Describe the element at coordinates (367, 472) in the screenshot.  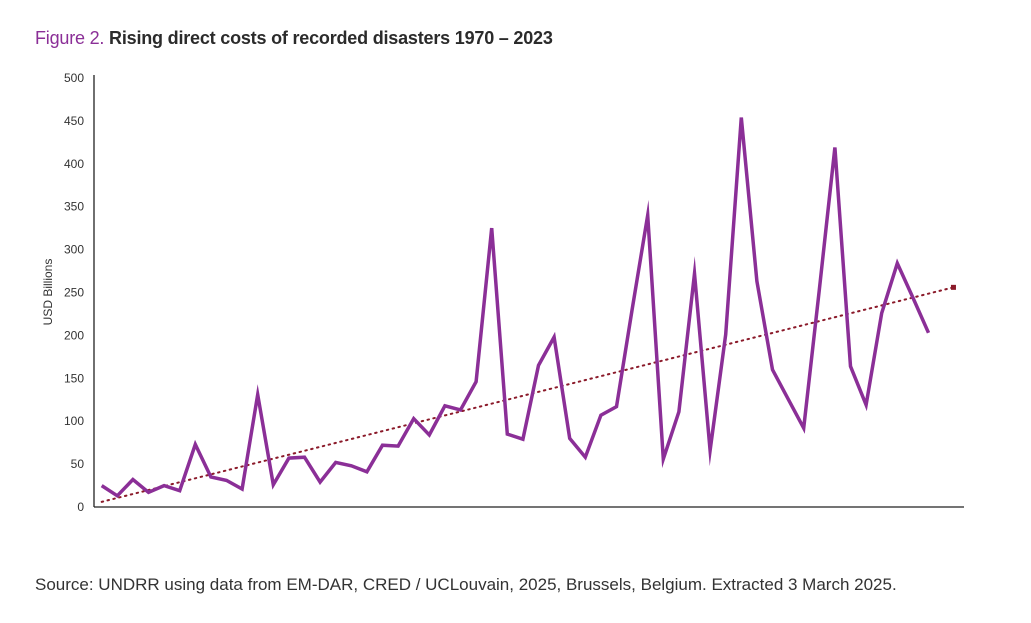
I see `data-point-1987` at that location.